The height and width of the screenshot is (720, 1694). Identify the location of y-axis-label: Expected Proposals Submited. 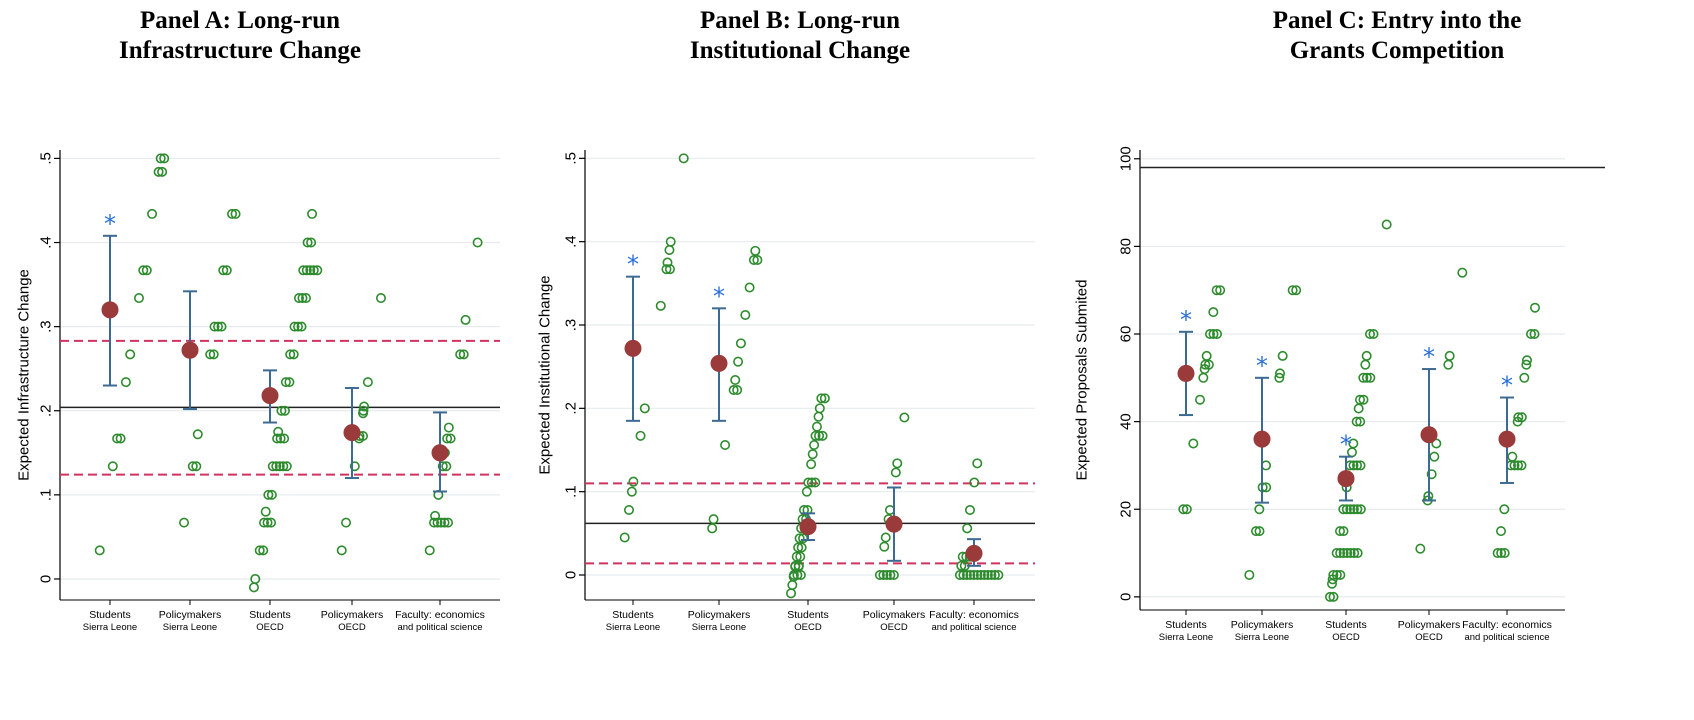
(1082, 380).